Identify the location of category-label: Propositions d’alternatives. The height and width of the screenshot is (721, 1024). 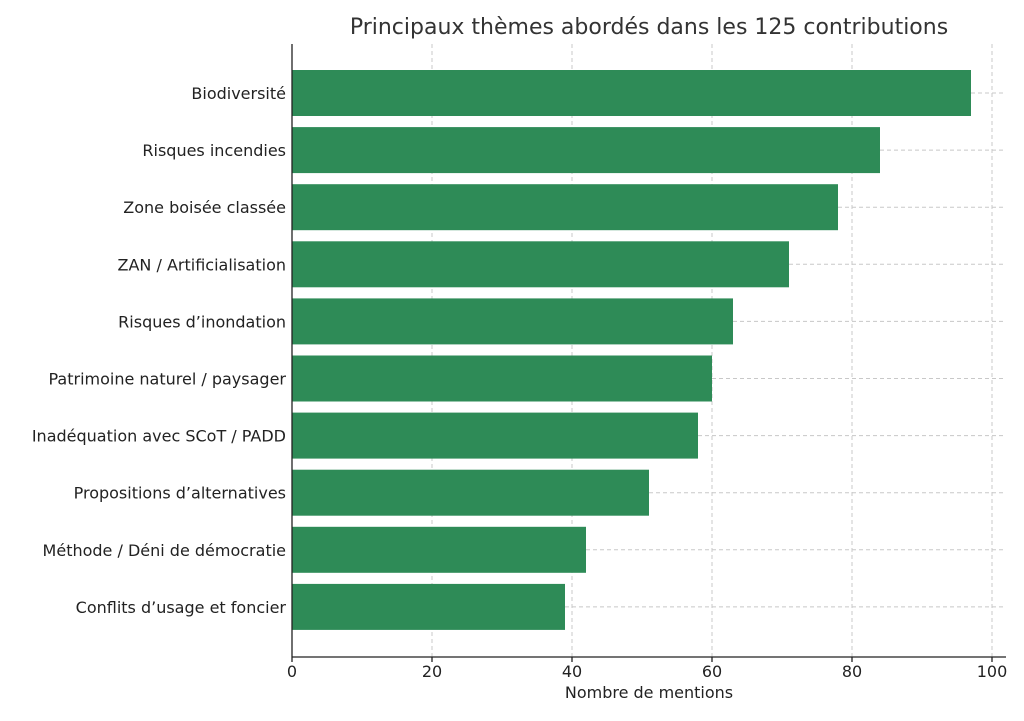
(180, 493).